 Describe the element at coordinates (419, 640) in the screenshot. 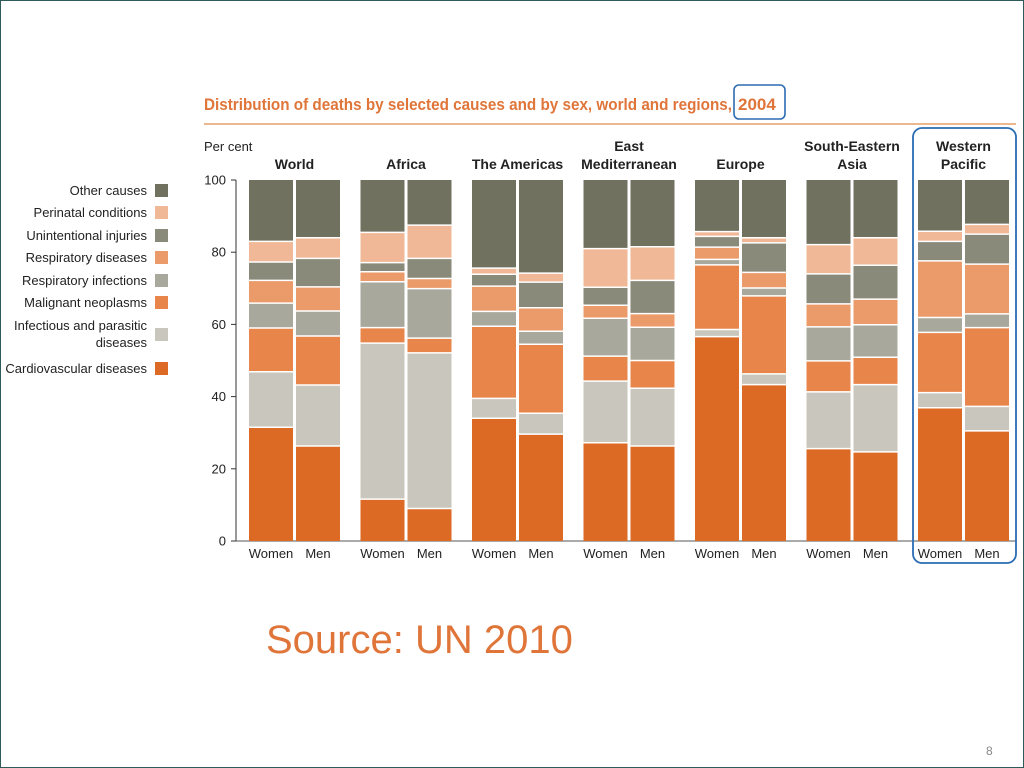

I see `source-note: Source: UN 2010` at that location.